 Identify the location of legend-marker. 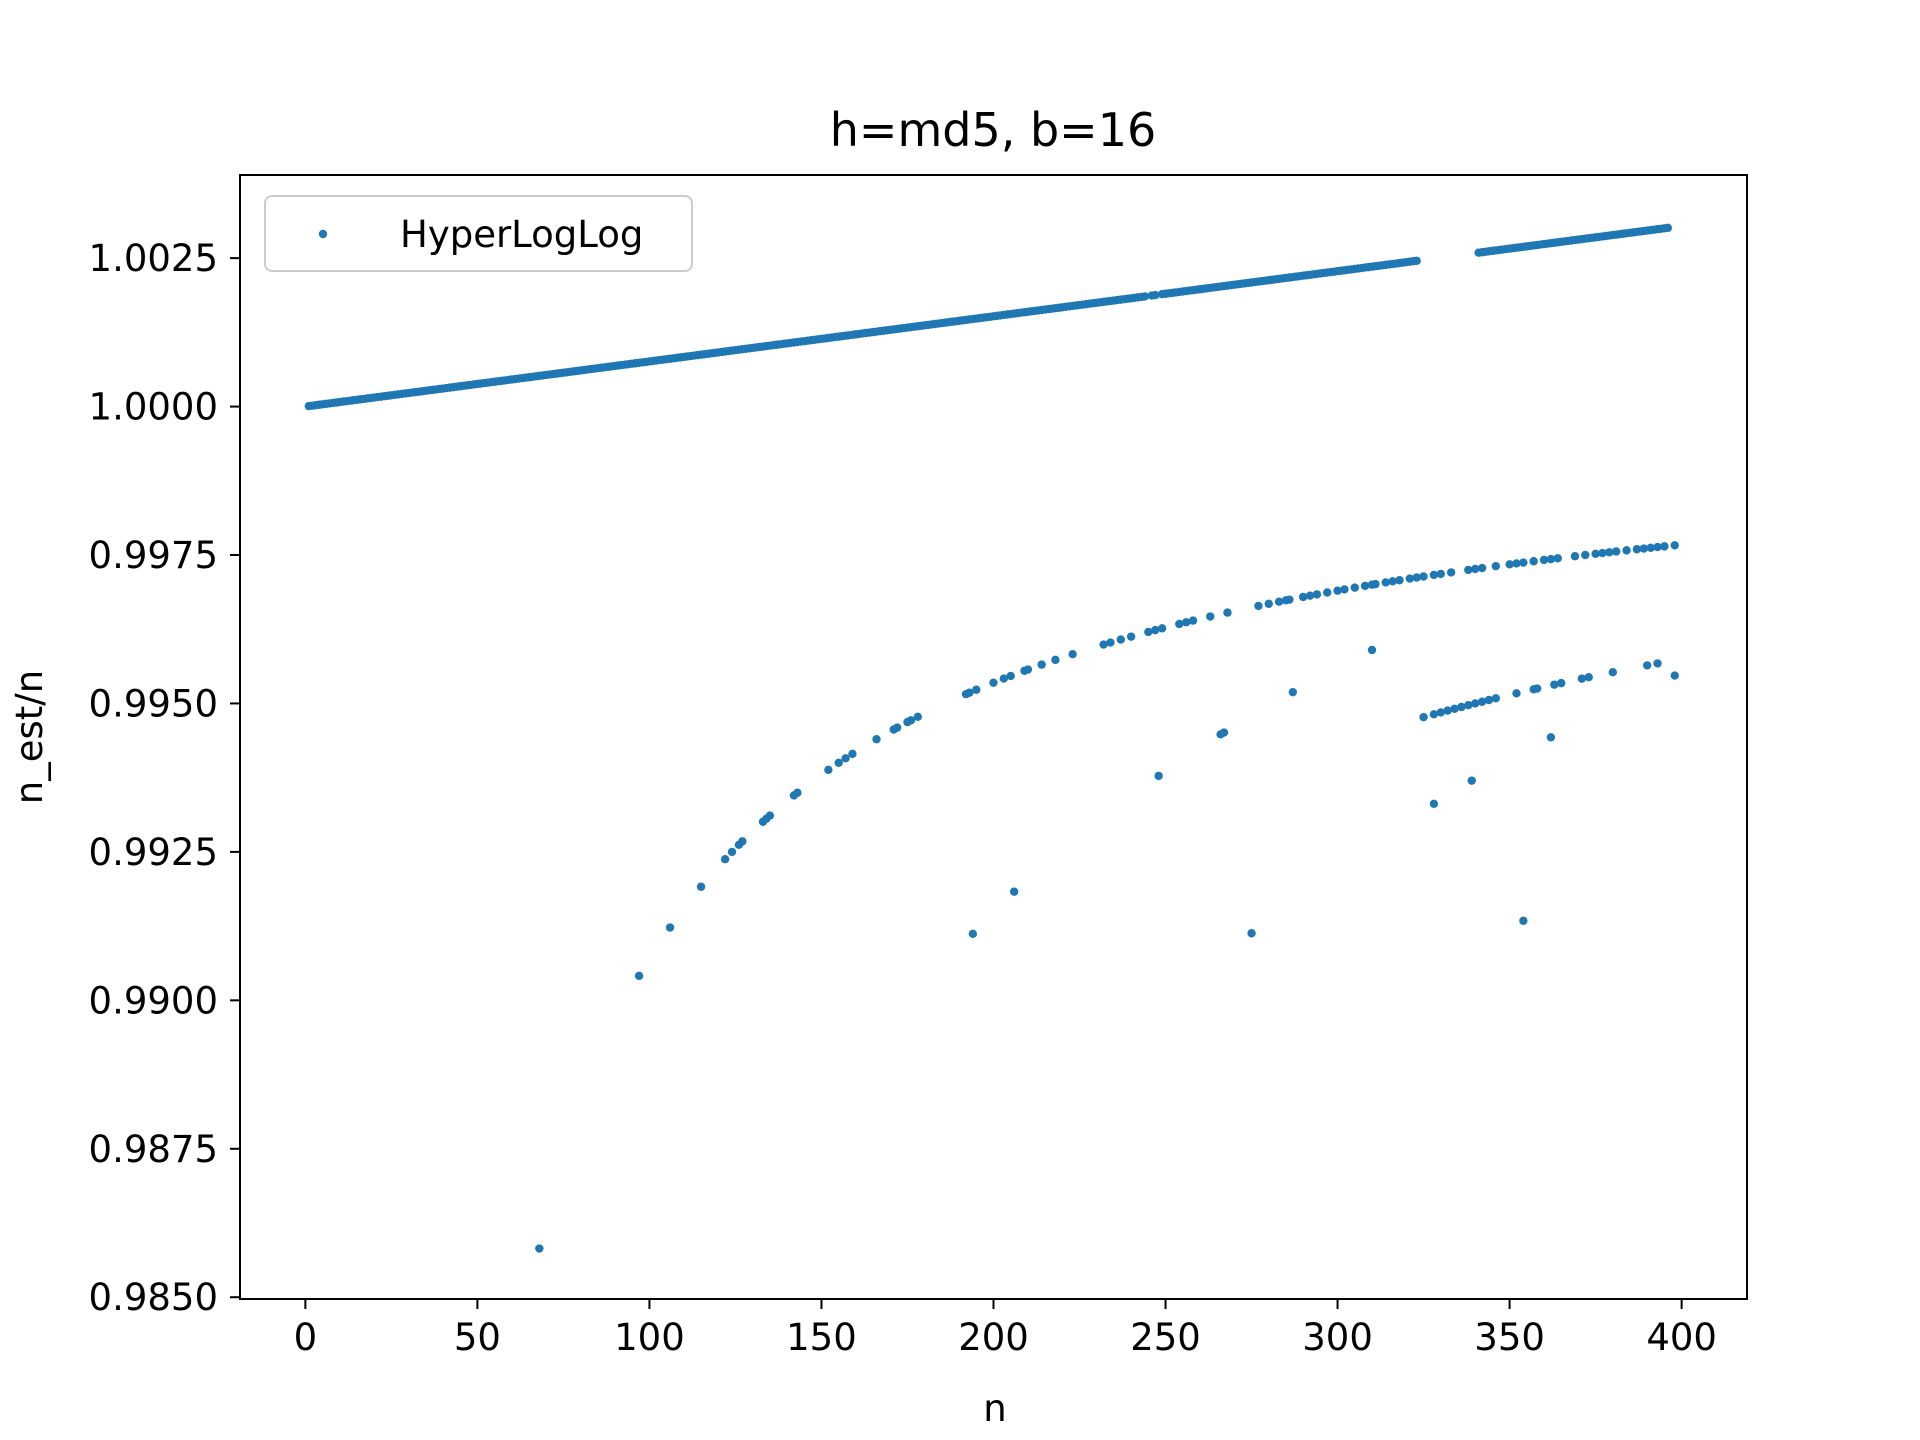
(323, 234).